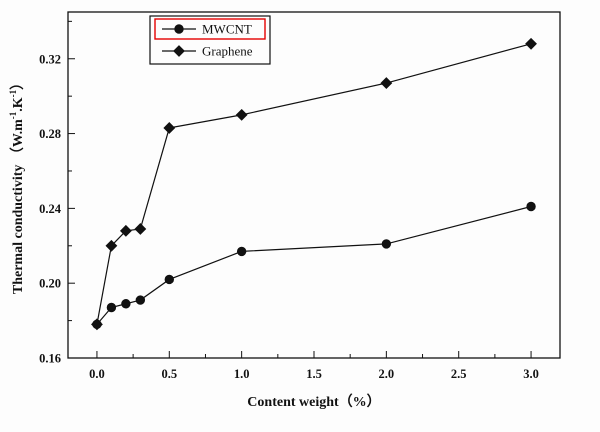 Image resolution: width=600 pixels, height=432 pixels. I want to click on legend-circle-marker, so click(179, 29).